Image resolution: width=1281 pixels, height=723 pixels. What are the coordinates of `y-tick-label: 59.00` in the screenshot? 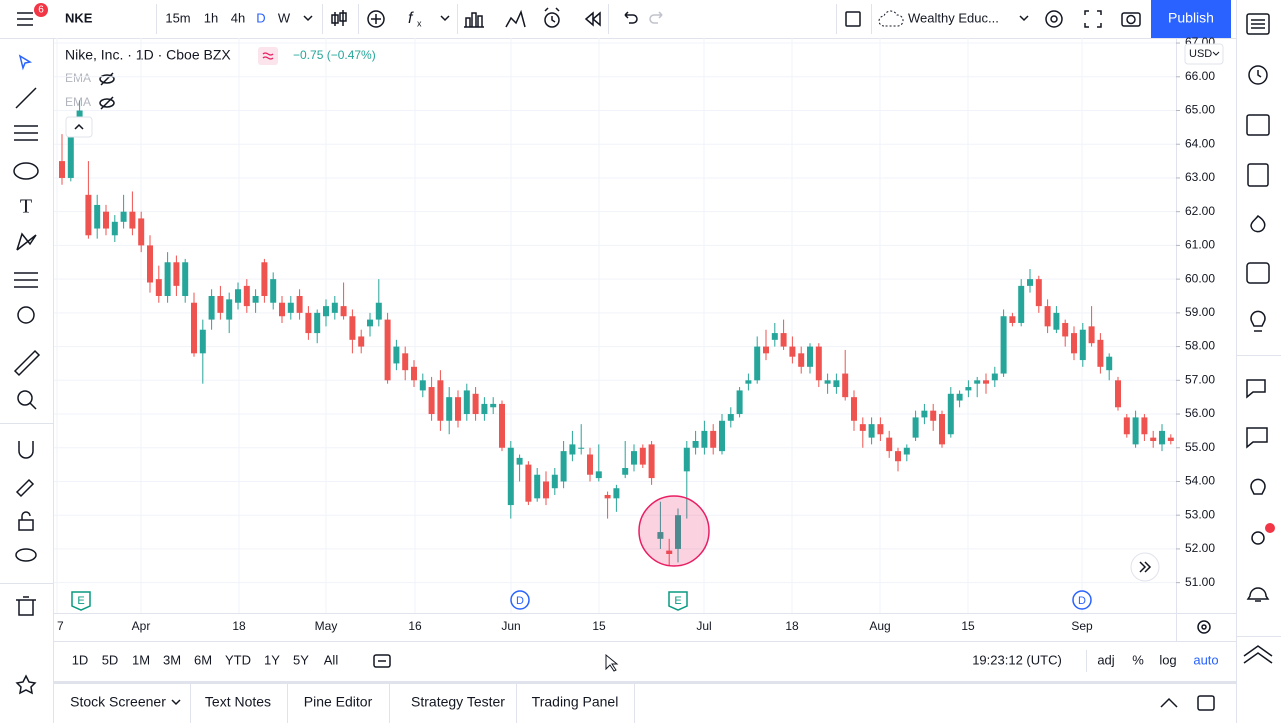 It's located at (1200, 312).